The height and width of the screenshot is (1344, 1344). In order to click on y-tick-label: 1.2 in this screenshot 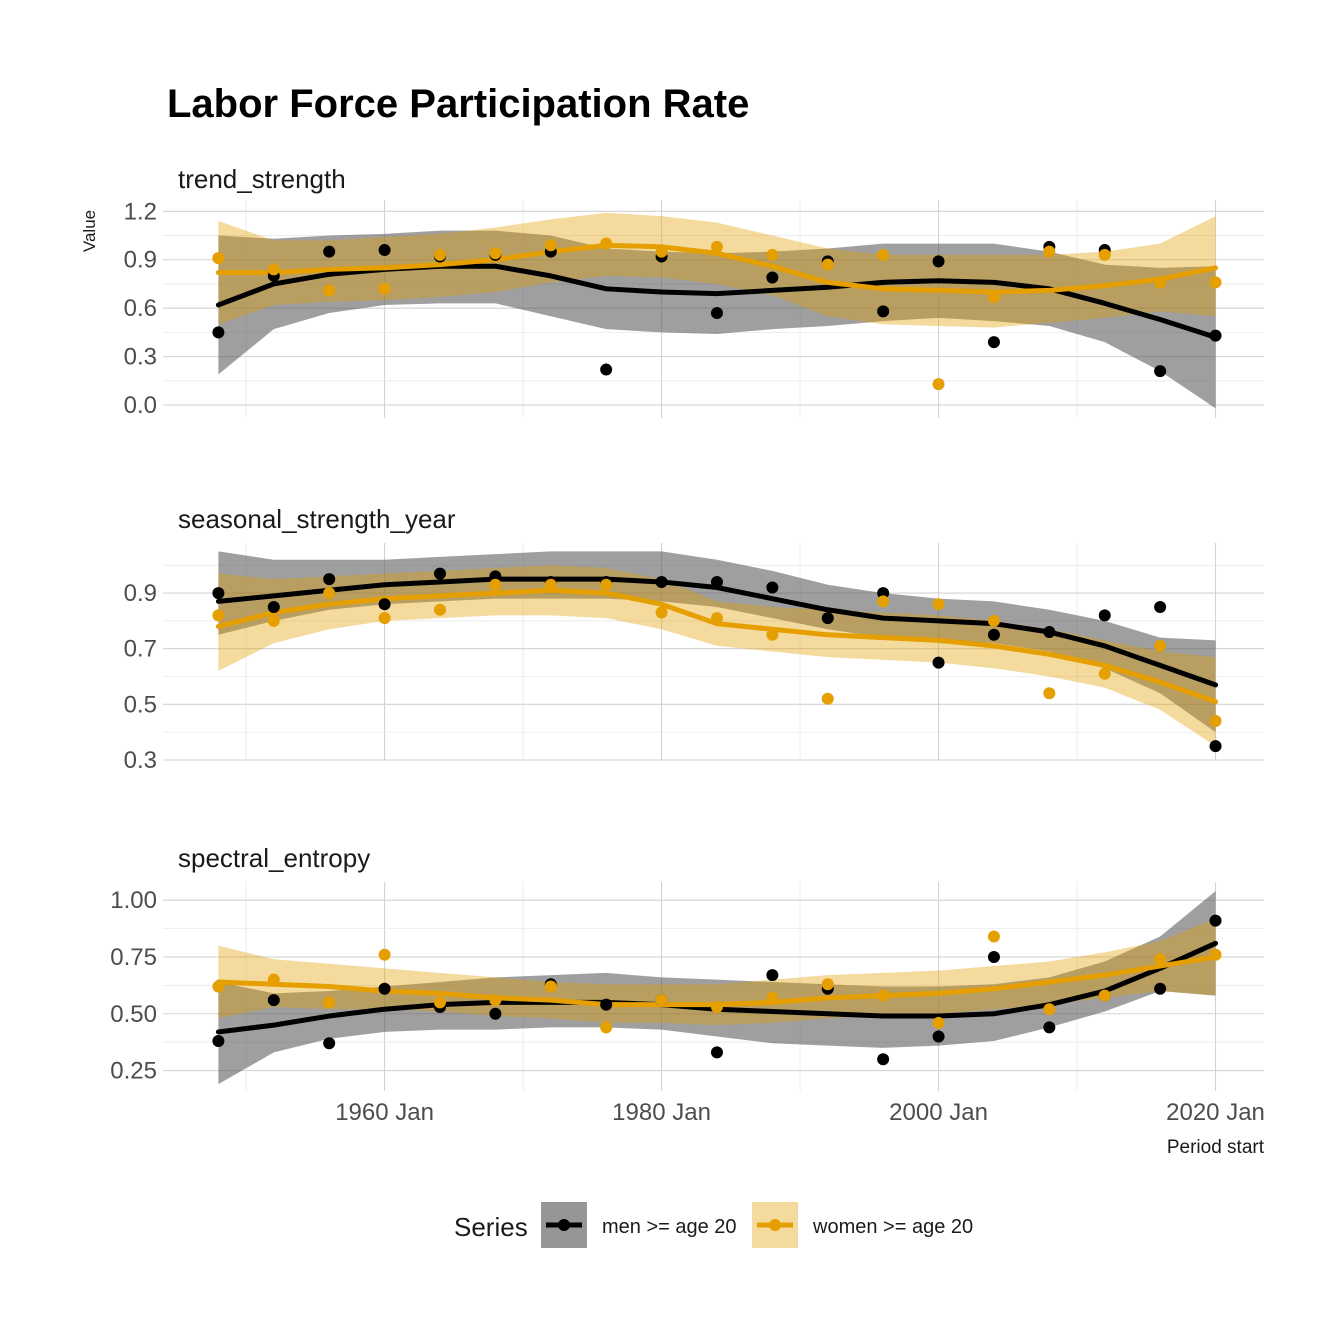, I will do `click(140, 211)`.